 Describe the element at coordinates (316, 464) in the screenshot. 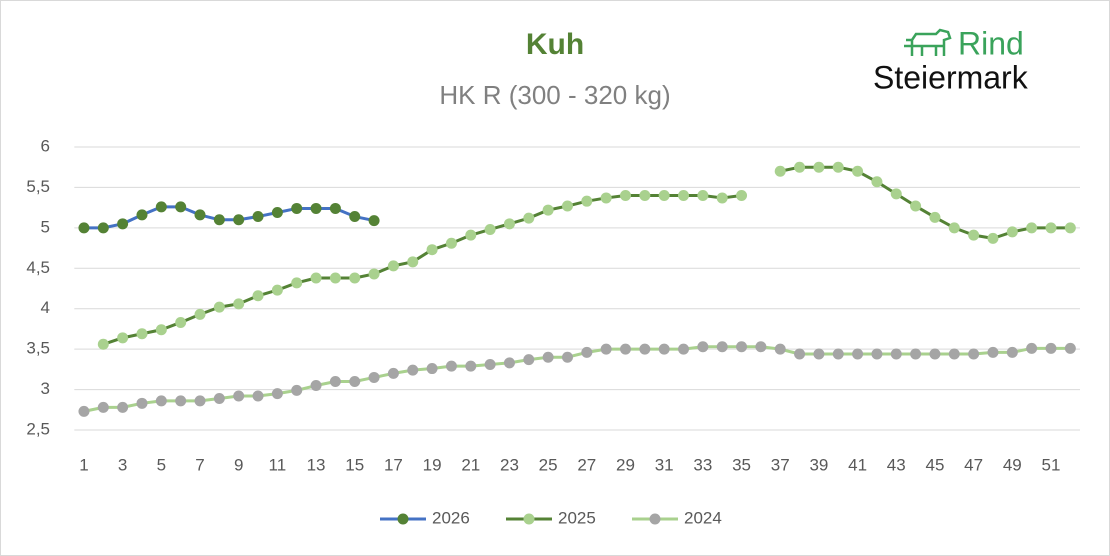

I see `x-tick-label: 13` at that location.